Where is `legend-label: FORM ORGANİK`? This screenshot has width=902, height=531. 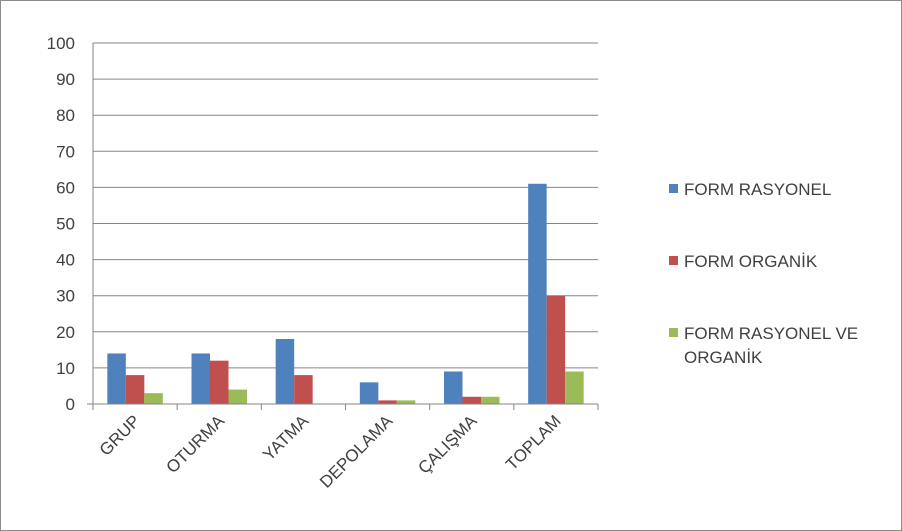
legend-label: FORM ORGANİK is located at coordinates (751, 261).